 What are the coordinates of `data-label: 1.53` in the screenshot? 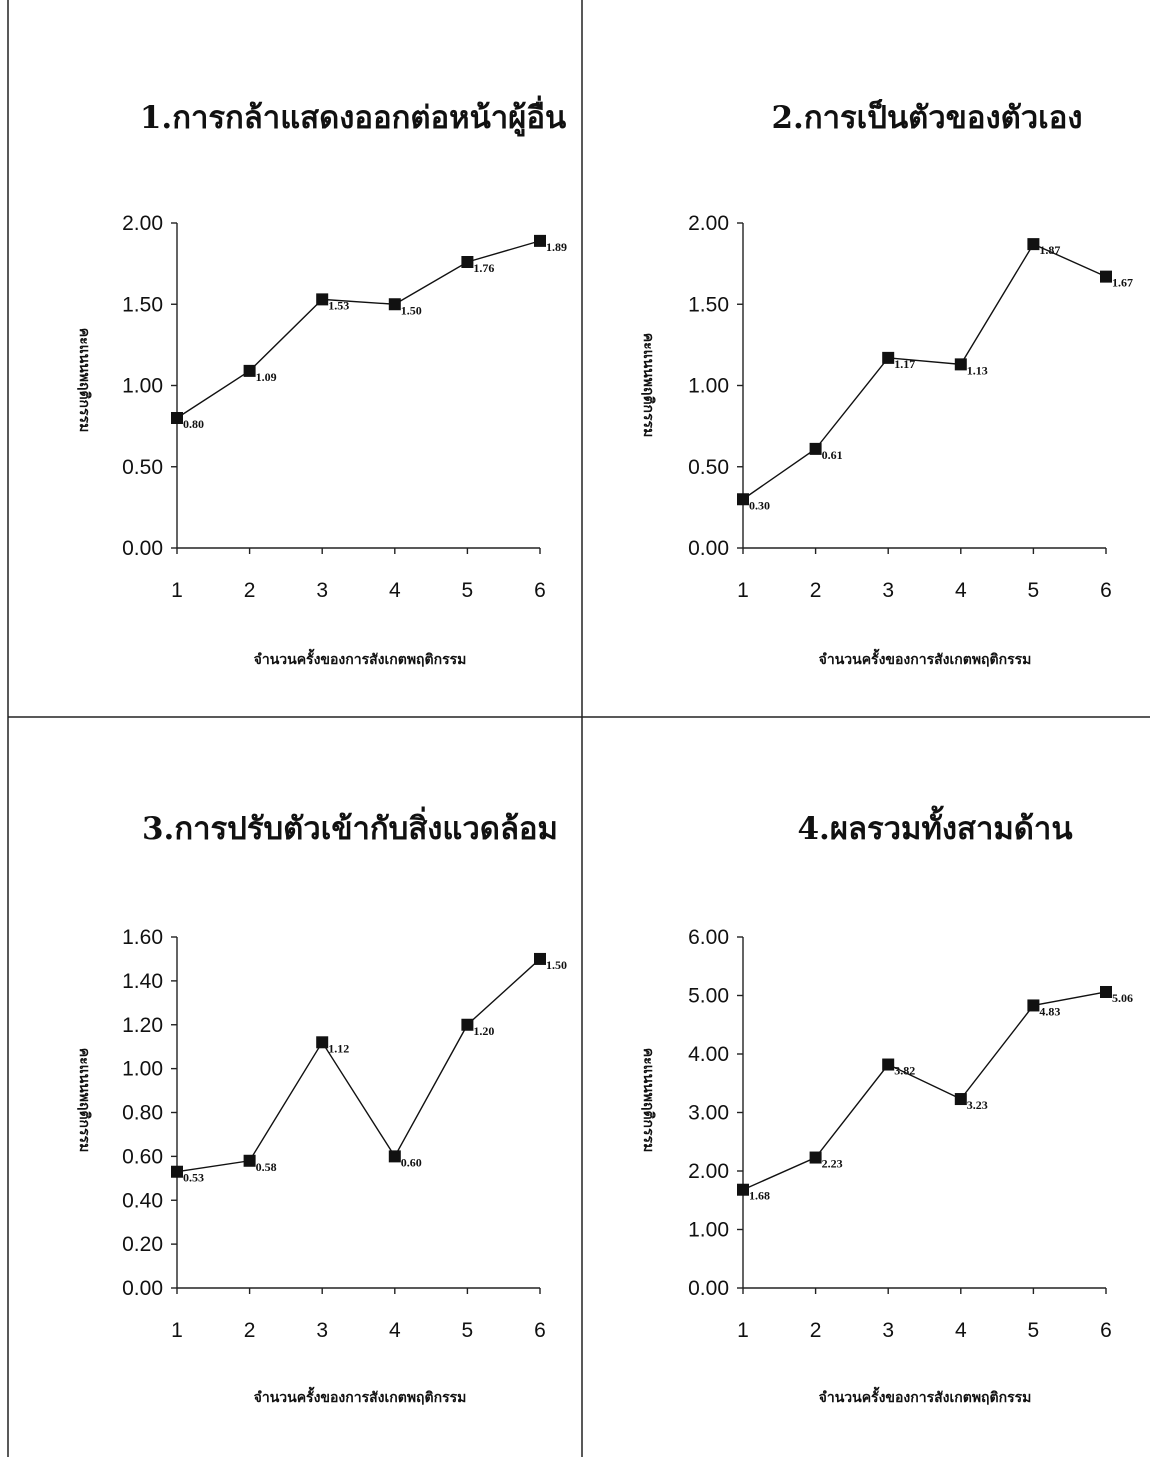 It's located at (338, 305).